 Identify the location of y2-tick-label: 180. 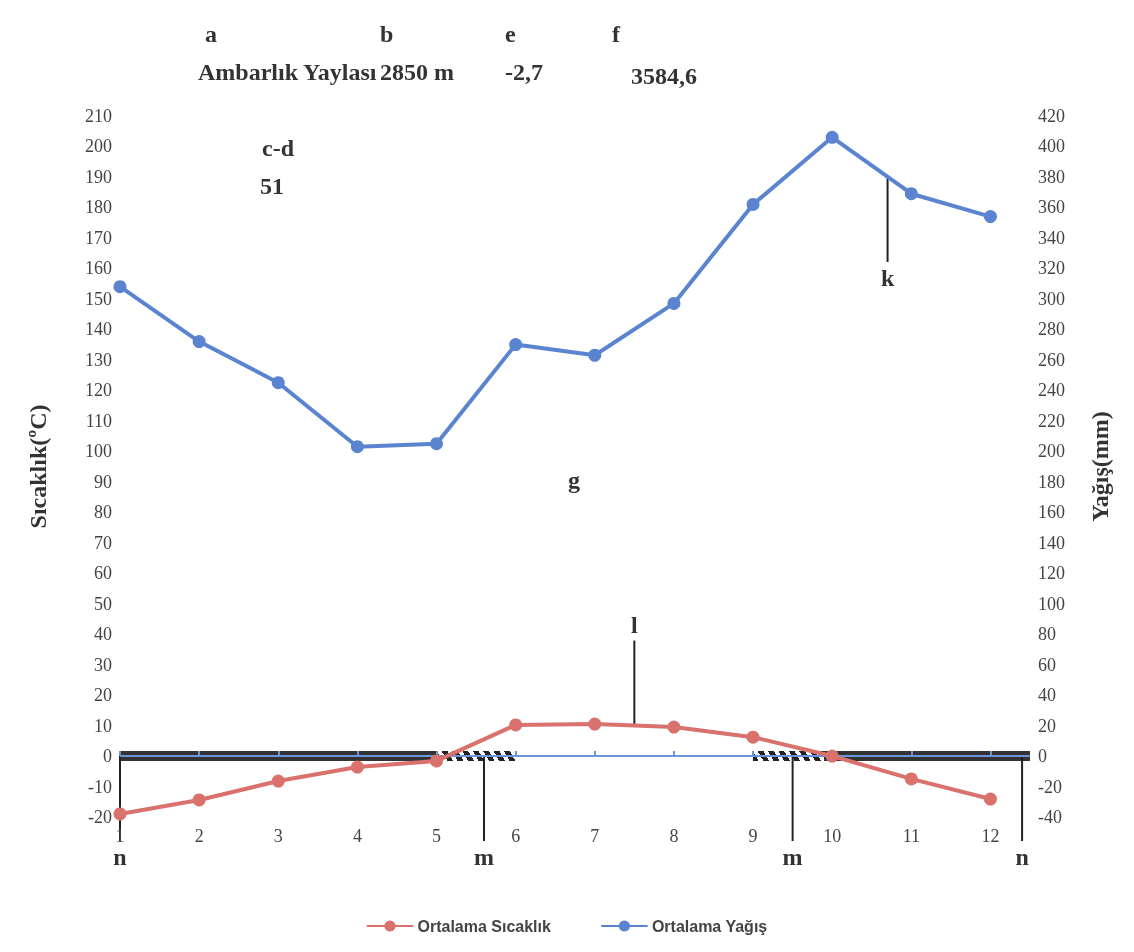
(1051, 481).